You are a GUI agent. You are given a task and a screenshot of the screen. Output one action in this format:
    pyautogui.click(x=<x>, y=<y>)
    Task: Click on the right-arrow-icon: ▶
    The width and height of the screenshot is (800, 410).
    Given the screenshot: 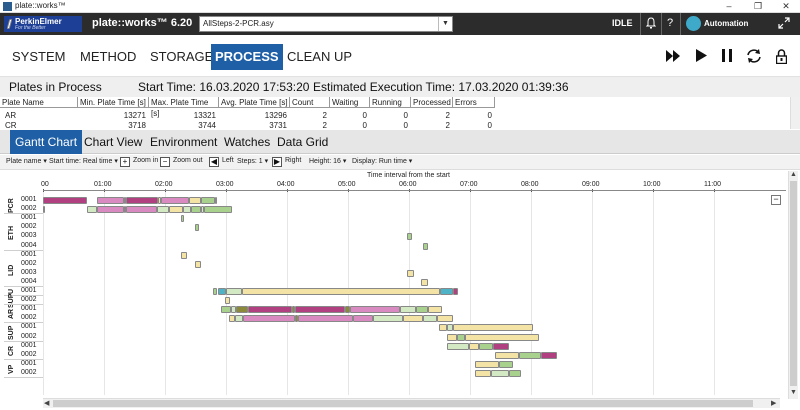 What is the action you would take?
    pyautogui.click(x=277, y=162)
    